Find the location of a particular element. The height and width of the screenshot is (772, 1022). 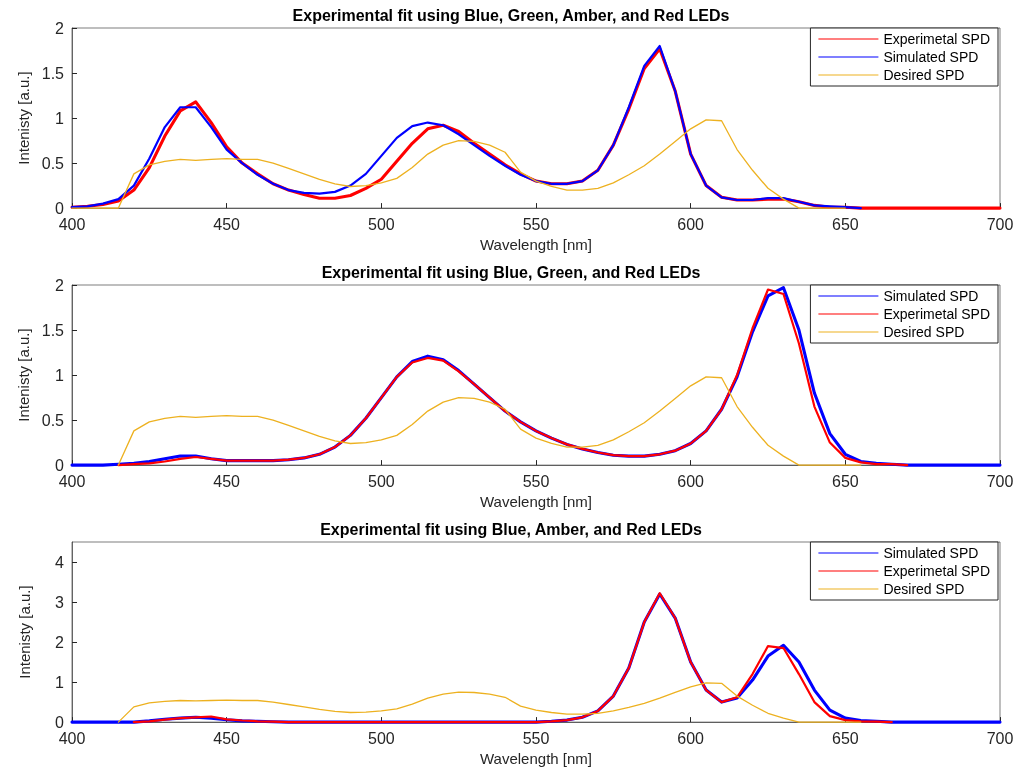

chart-title: Experimental fit using Blue, Green, and Red LEDs is located at coordinates (511, 272).